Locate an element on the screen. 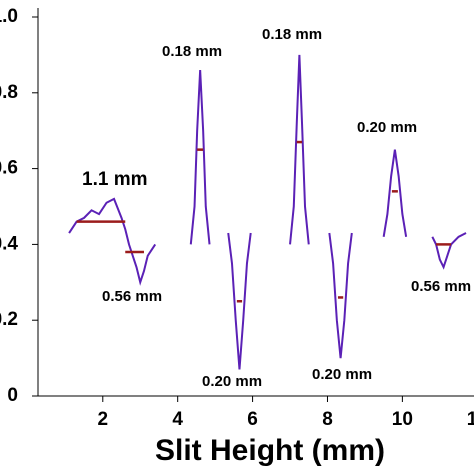 The width and height of the screenshot is (474, 474). y-tick-label: 0.2 is located at coordinates (9, 319).